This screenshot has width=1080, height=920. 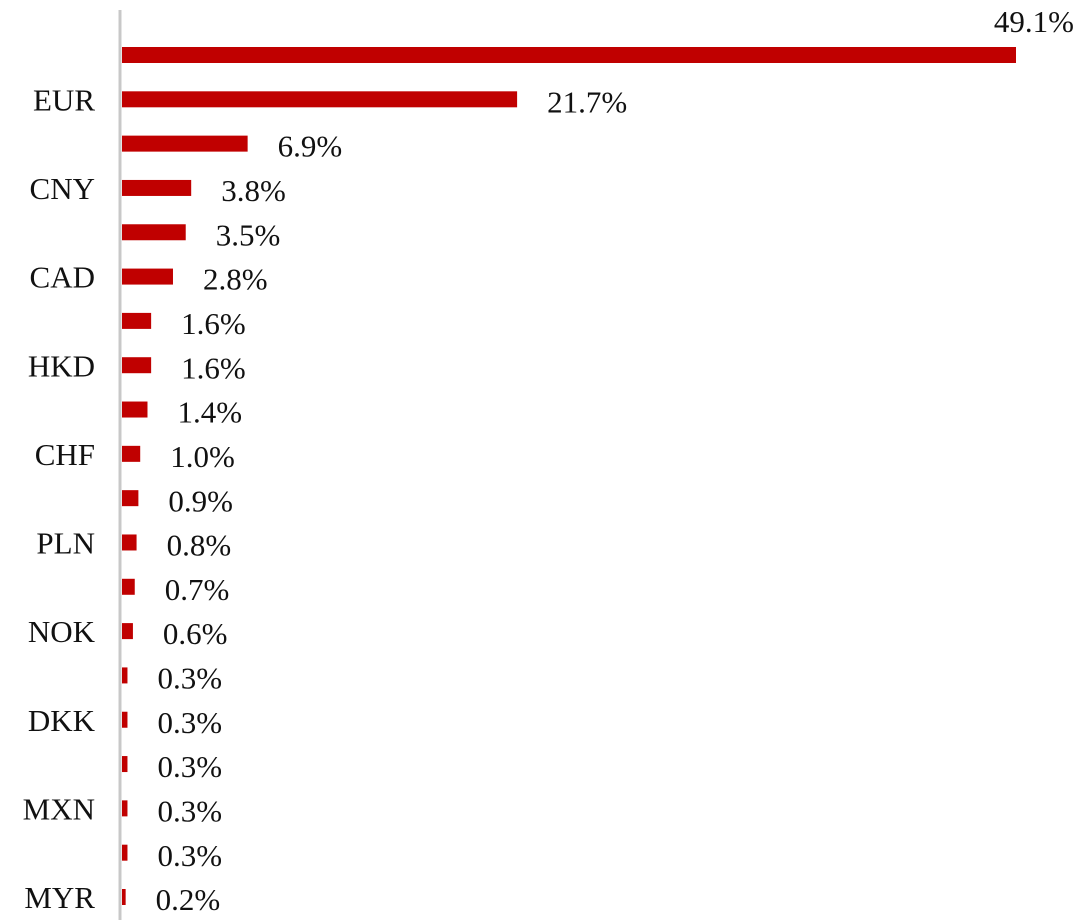 What do you see at coordinates (199, 545) in the screenshot?
I see `data-label: 0.8%` at bounding box center [199, 545].